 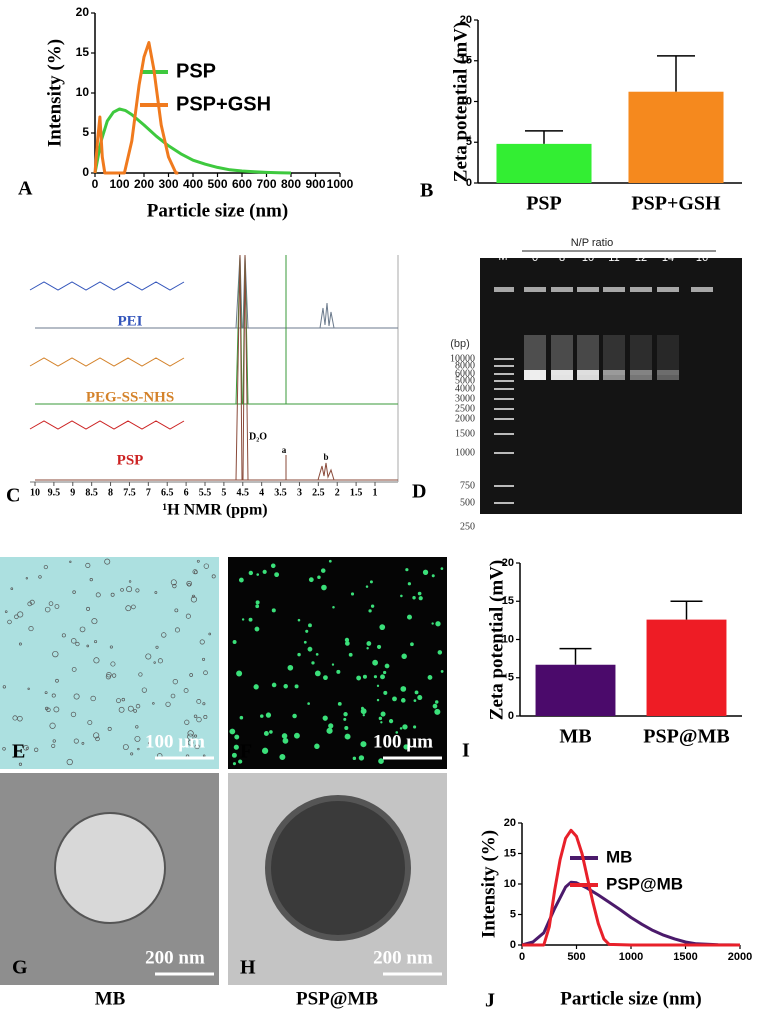 I want to click on marker-label: M, so click(x=502, y=257).